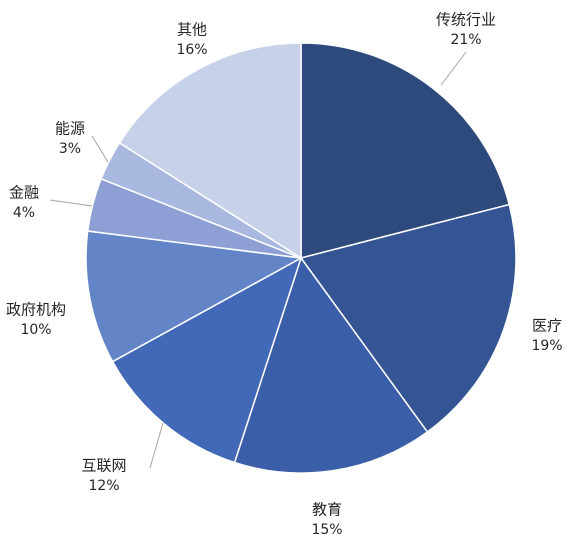 Image resolution: width=576 pixels, height=542 pixels. Describe the element at coordinates (24, 213) in the screenshot. I see `slice-percent-label: 4%` at that location.